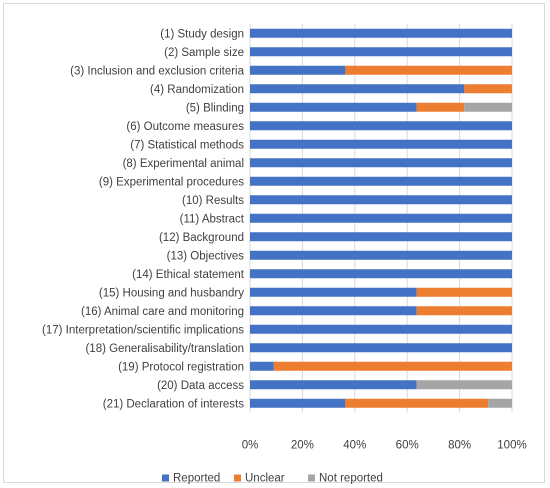 This screenshot has width=550, height=488. Describe the element at coordinates (201, 238) in the screenshot. I see `category-label: (12) Background` at that location.